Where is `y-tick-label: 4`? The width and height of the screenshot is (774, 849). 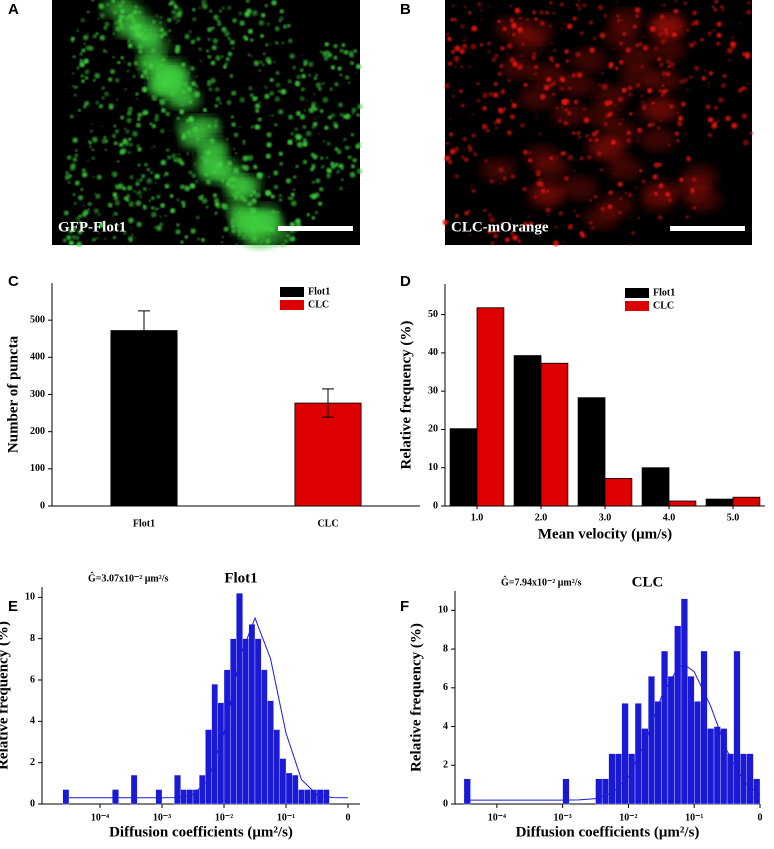 y-tick-label: 4 is located at coordinates (445, 726).